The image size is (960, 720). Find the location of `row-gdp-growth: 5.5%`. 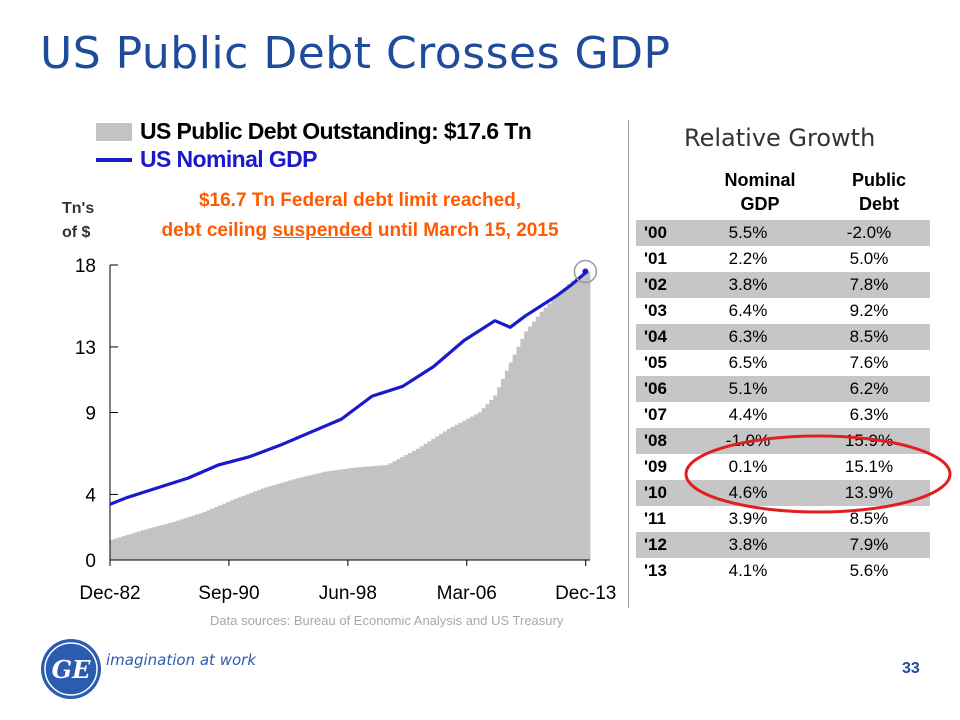

row-gdp-growth: 5.5% is located at coordinates (748, 232).